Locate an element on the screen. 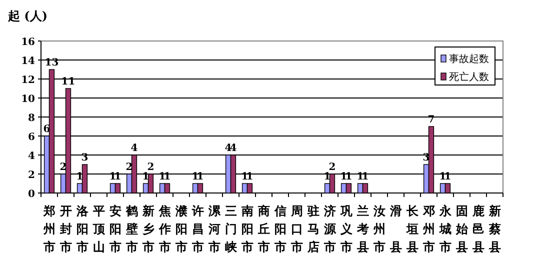 This screenshot has width=554, height=271. y-tick-label: 8 is located at coordinates (32, 118).